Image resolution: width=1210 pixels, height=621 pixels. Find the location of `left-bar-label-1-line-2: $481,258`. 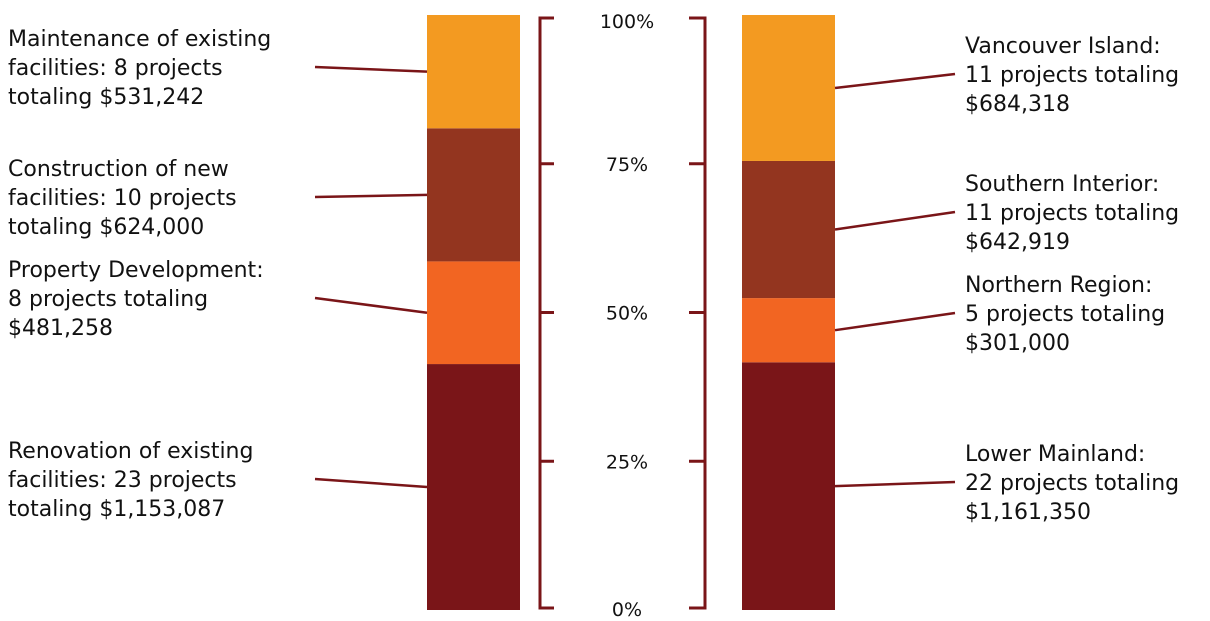

left-bar-label-1-line-2: $481,258 is located at coordinates (60, 328).